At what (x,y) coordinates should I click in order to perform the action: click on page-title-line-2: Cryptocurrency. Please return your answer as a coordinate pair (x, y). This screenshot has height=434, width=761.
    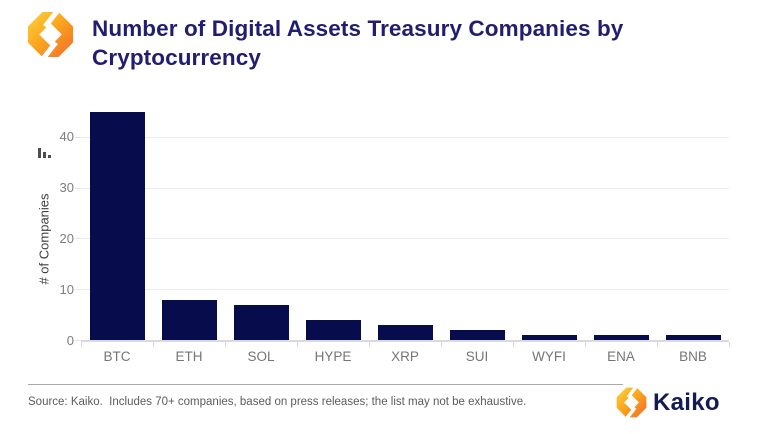
    Looking at the image, I should click on (176, 57).